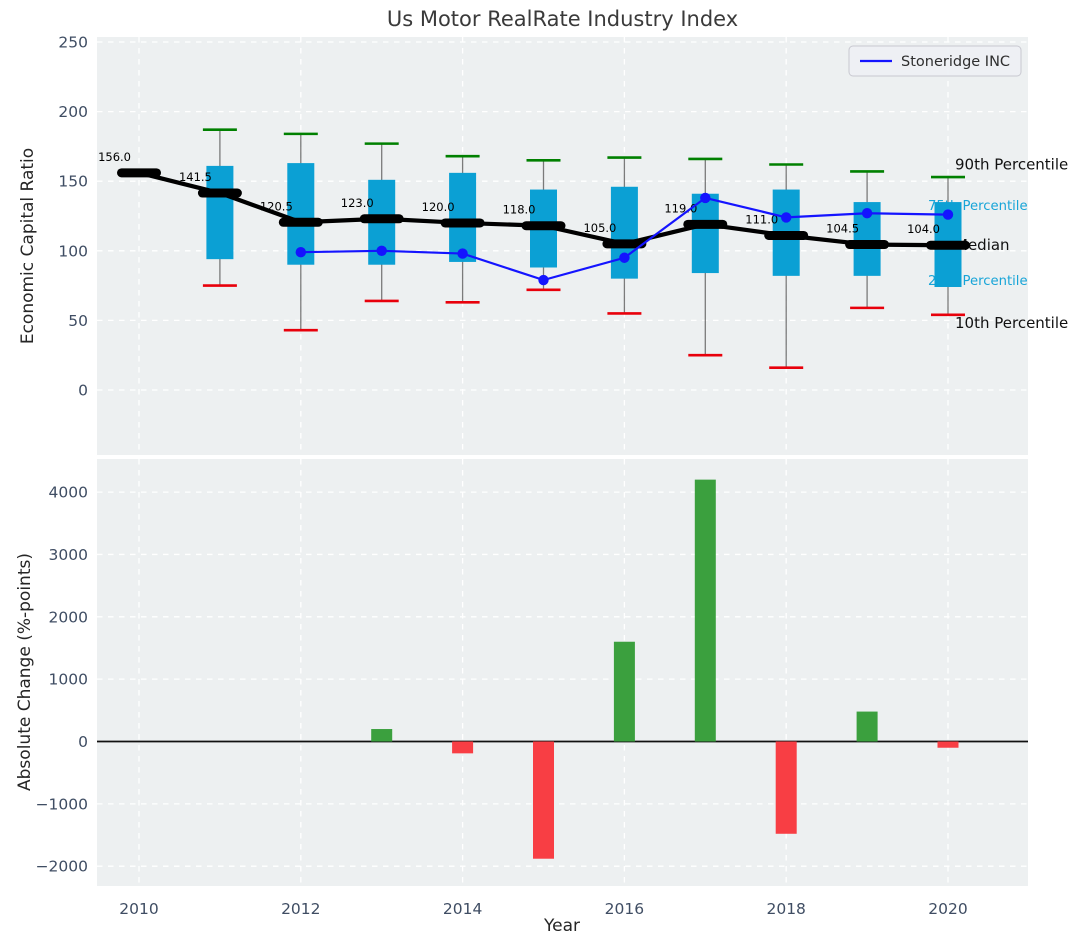 Image resolution: width=1092 pixels, height=942 pixels. I want to click on median-marker-2014, so click(462, 223).